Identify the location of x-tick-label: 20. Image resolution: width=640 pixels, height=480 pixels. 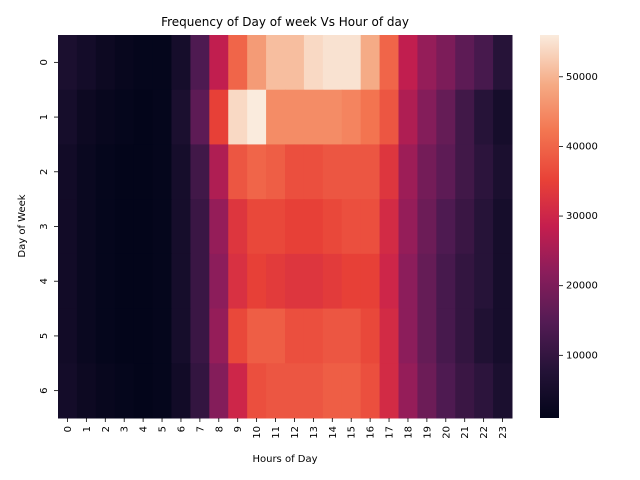
(446, 432).